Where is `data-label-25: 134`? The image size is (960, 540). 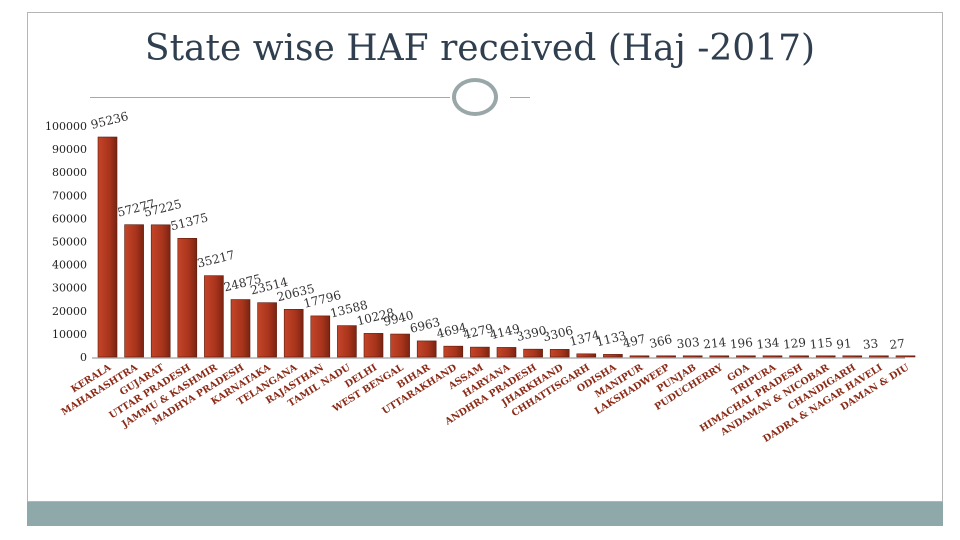
data-label-25: 134 is located at coordinates (768, 343).